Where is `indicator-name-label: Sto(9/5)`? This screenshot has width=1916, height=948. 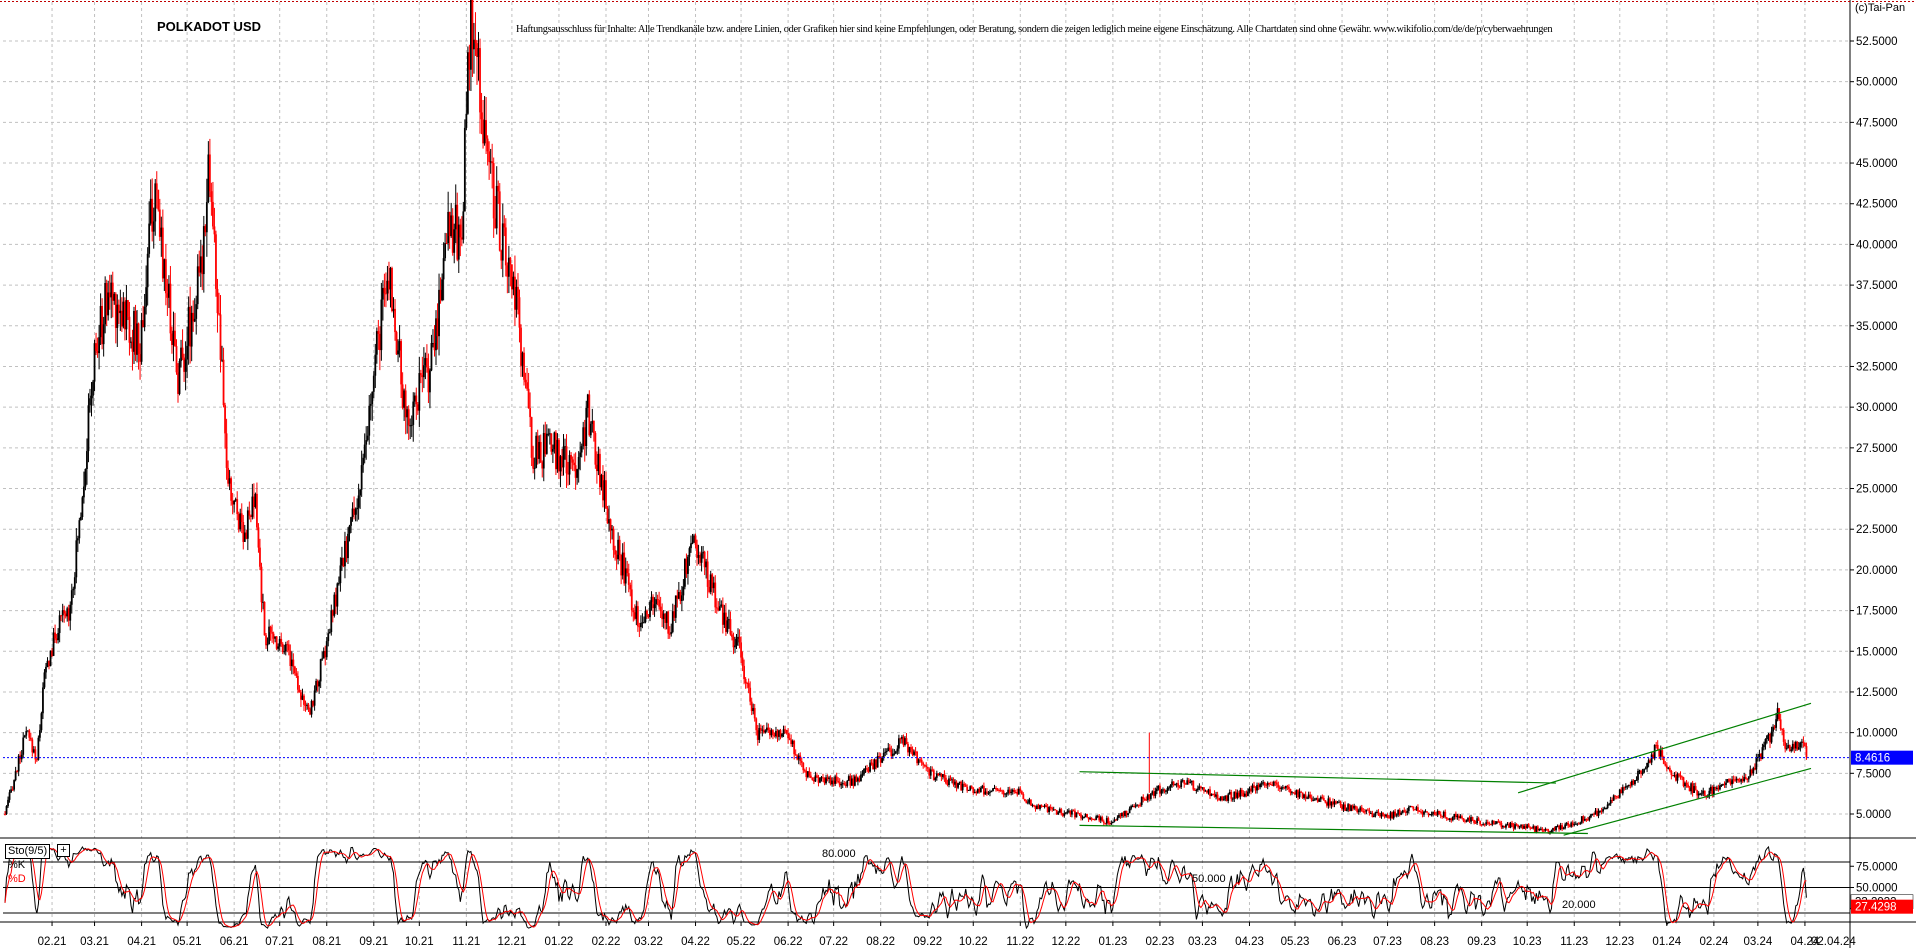
indicator-name-label: Sto(9/5) is located at coordinates (28, 851).